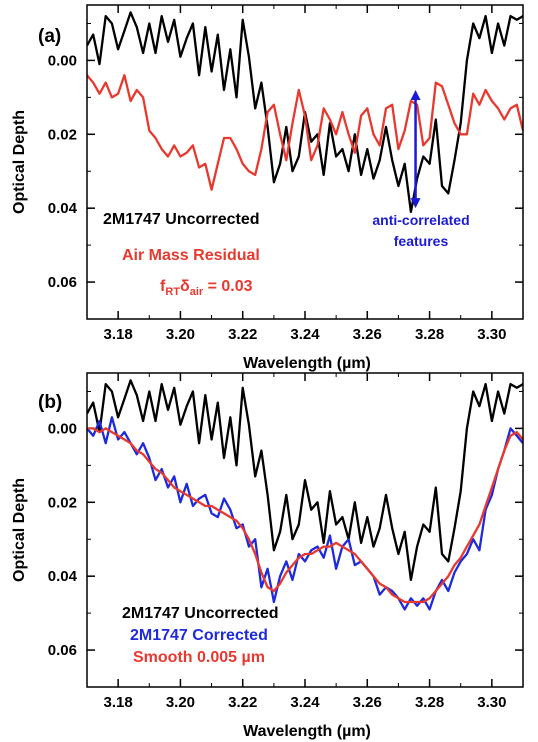  What do you see at coordinates (415, 149) in the screenshot?
I see `anti-correlation-arrow` at bounding box center [415, 149].